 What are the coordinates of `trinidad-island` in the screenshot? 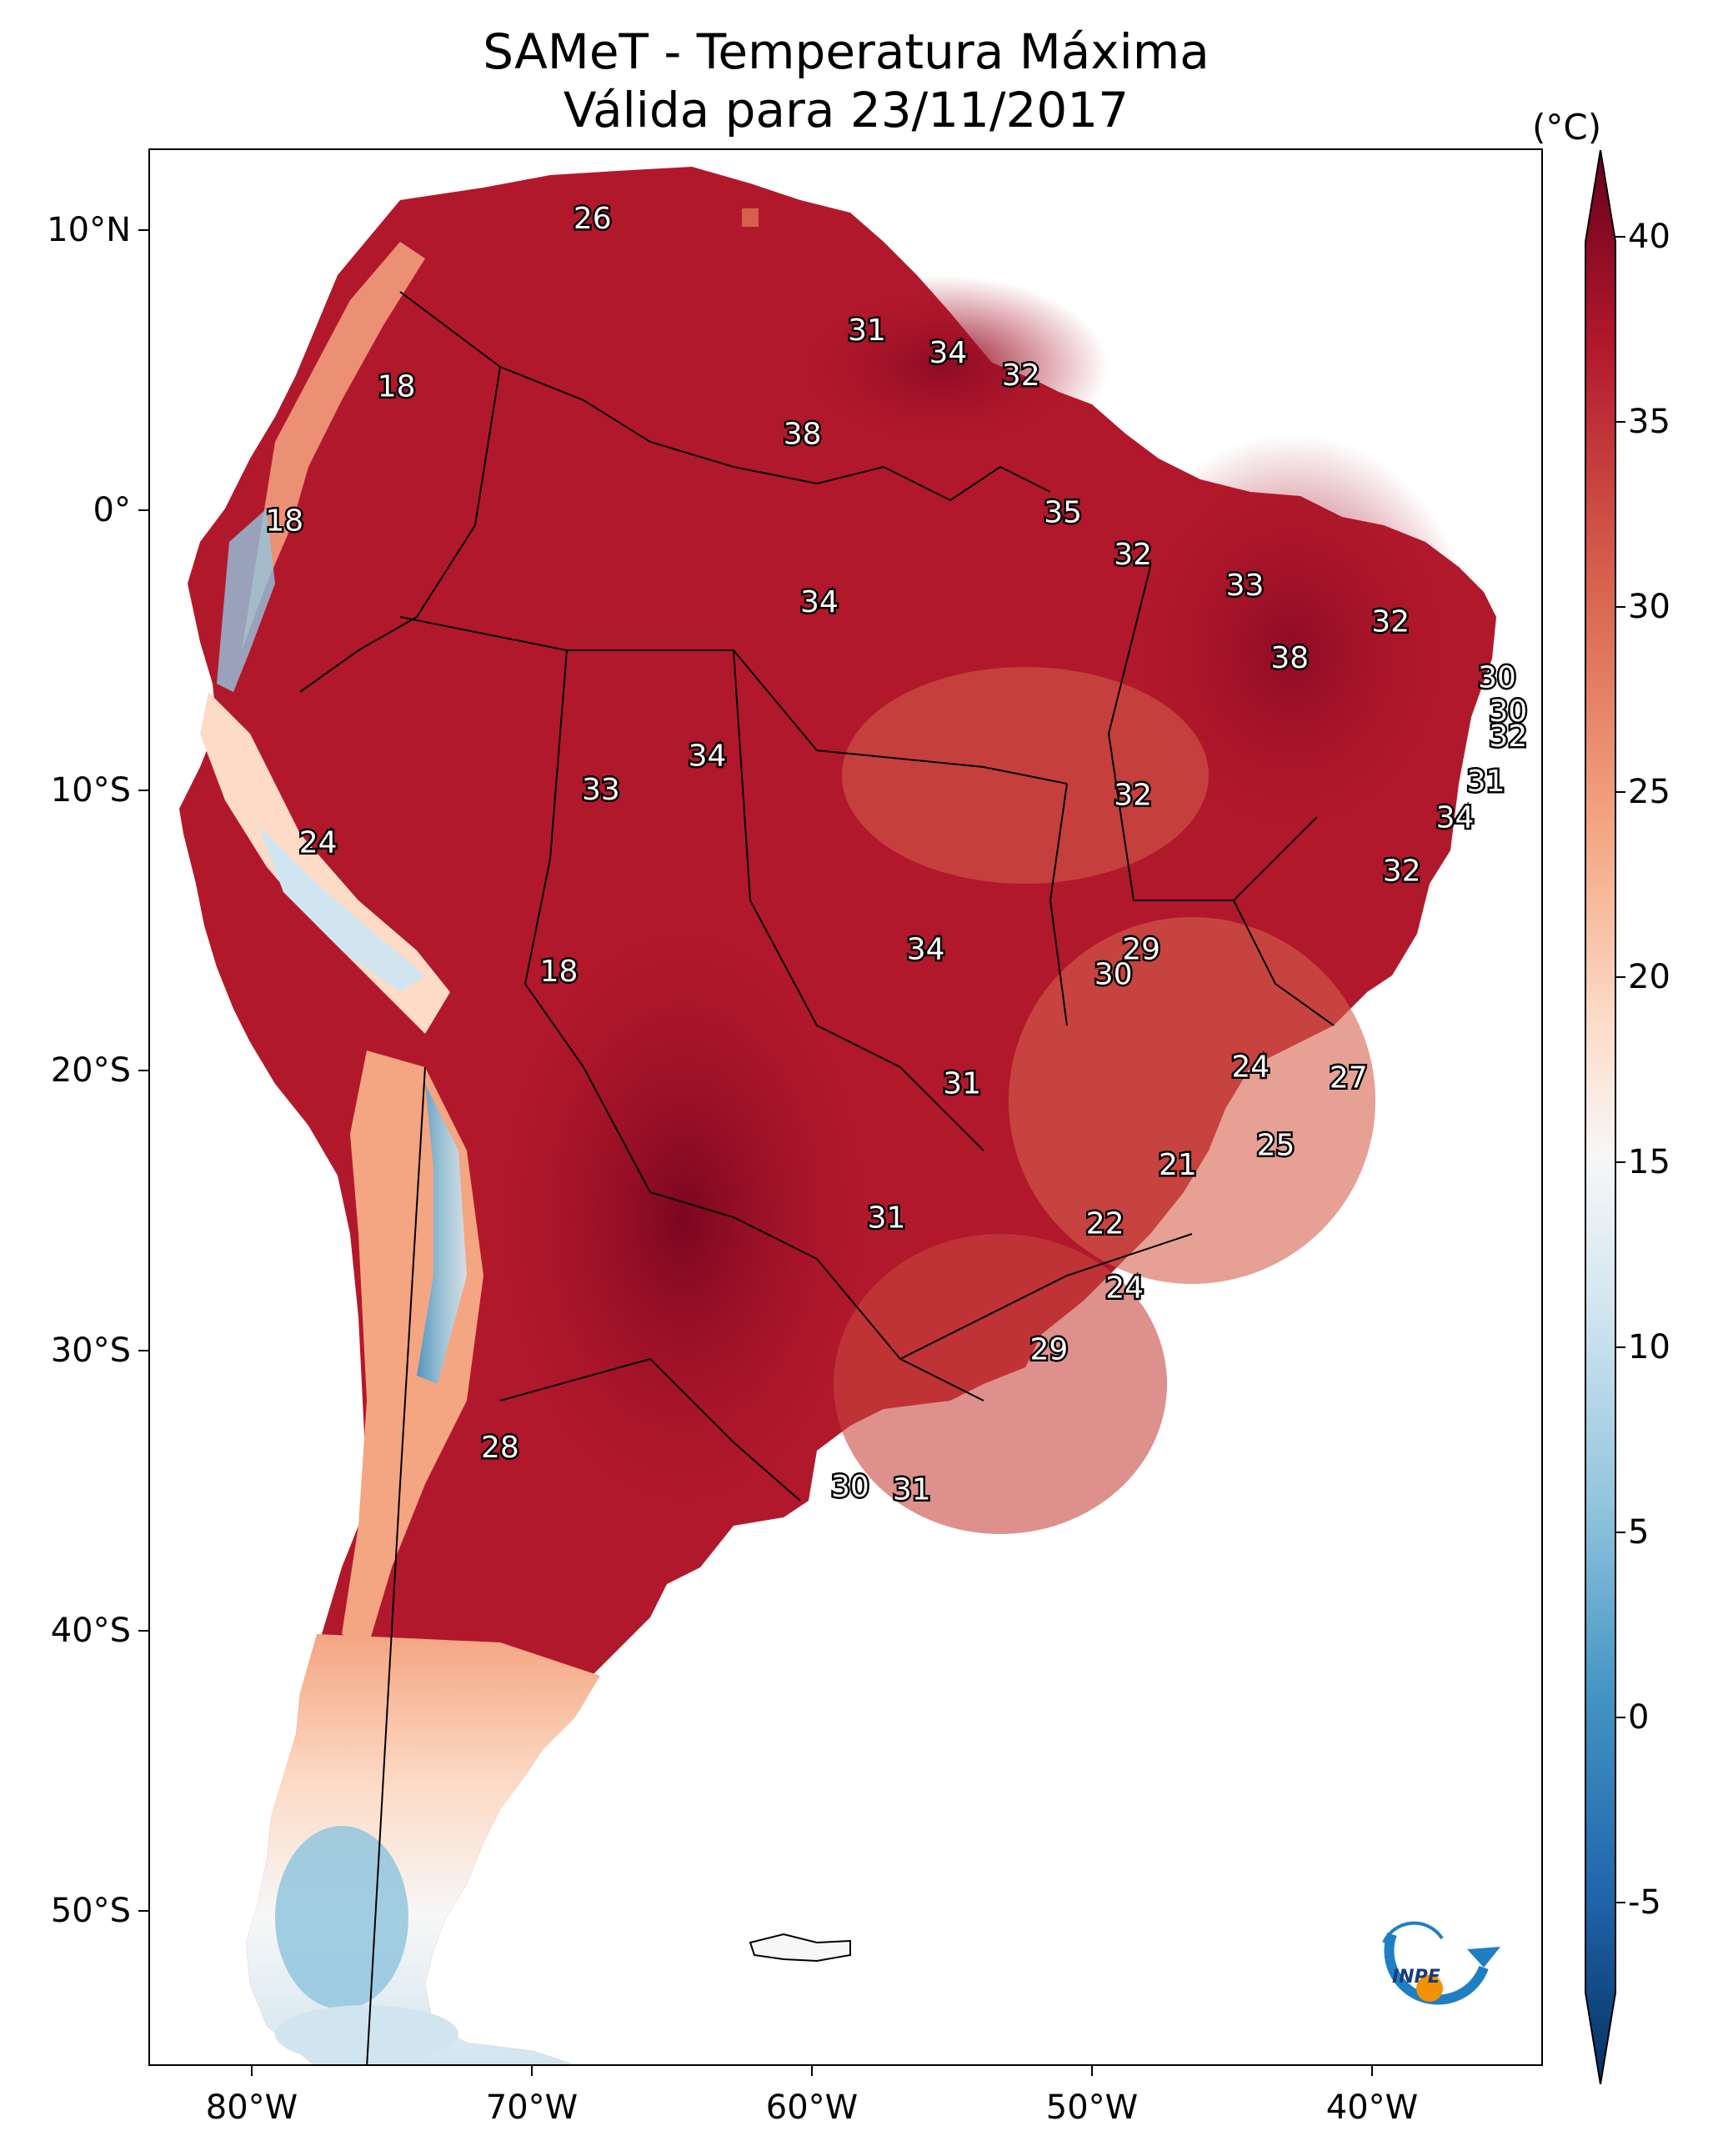 It's located at (750, 217).